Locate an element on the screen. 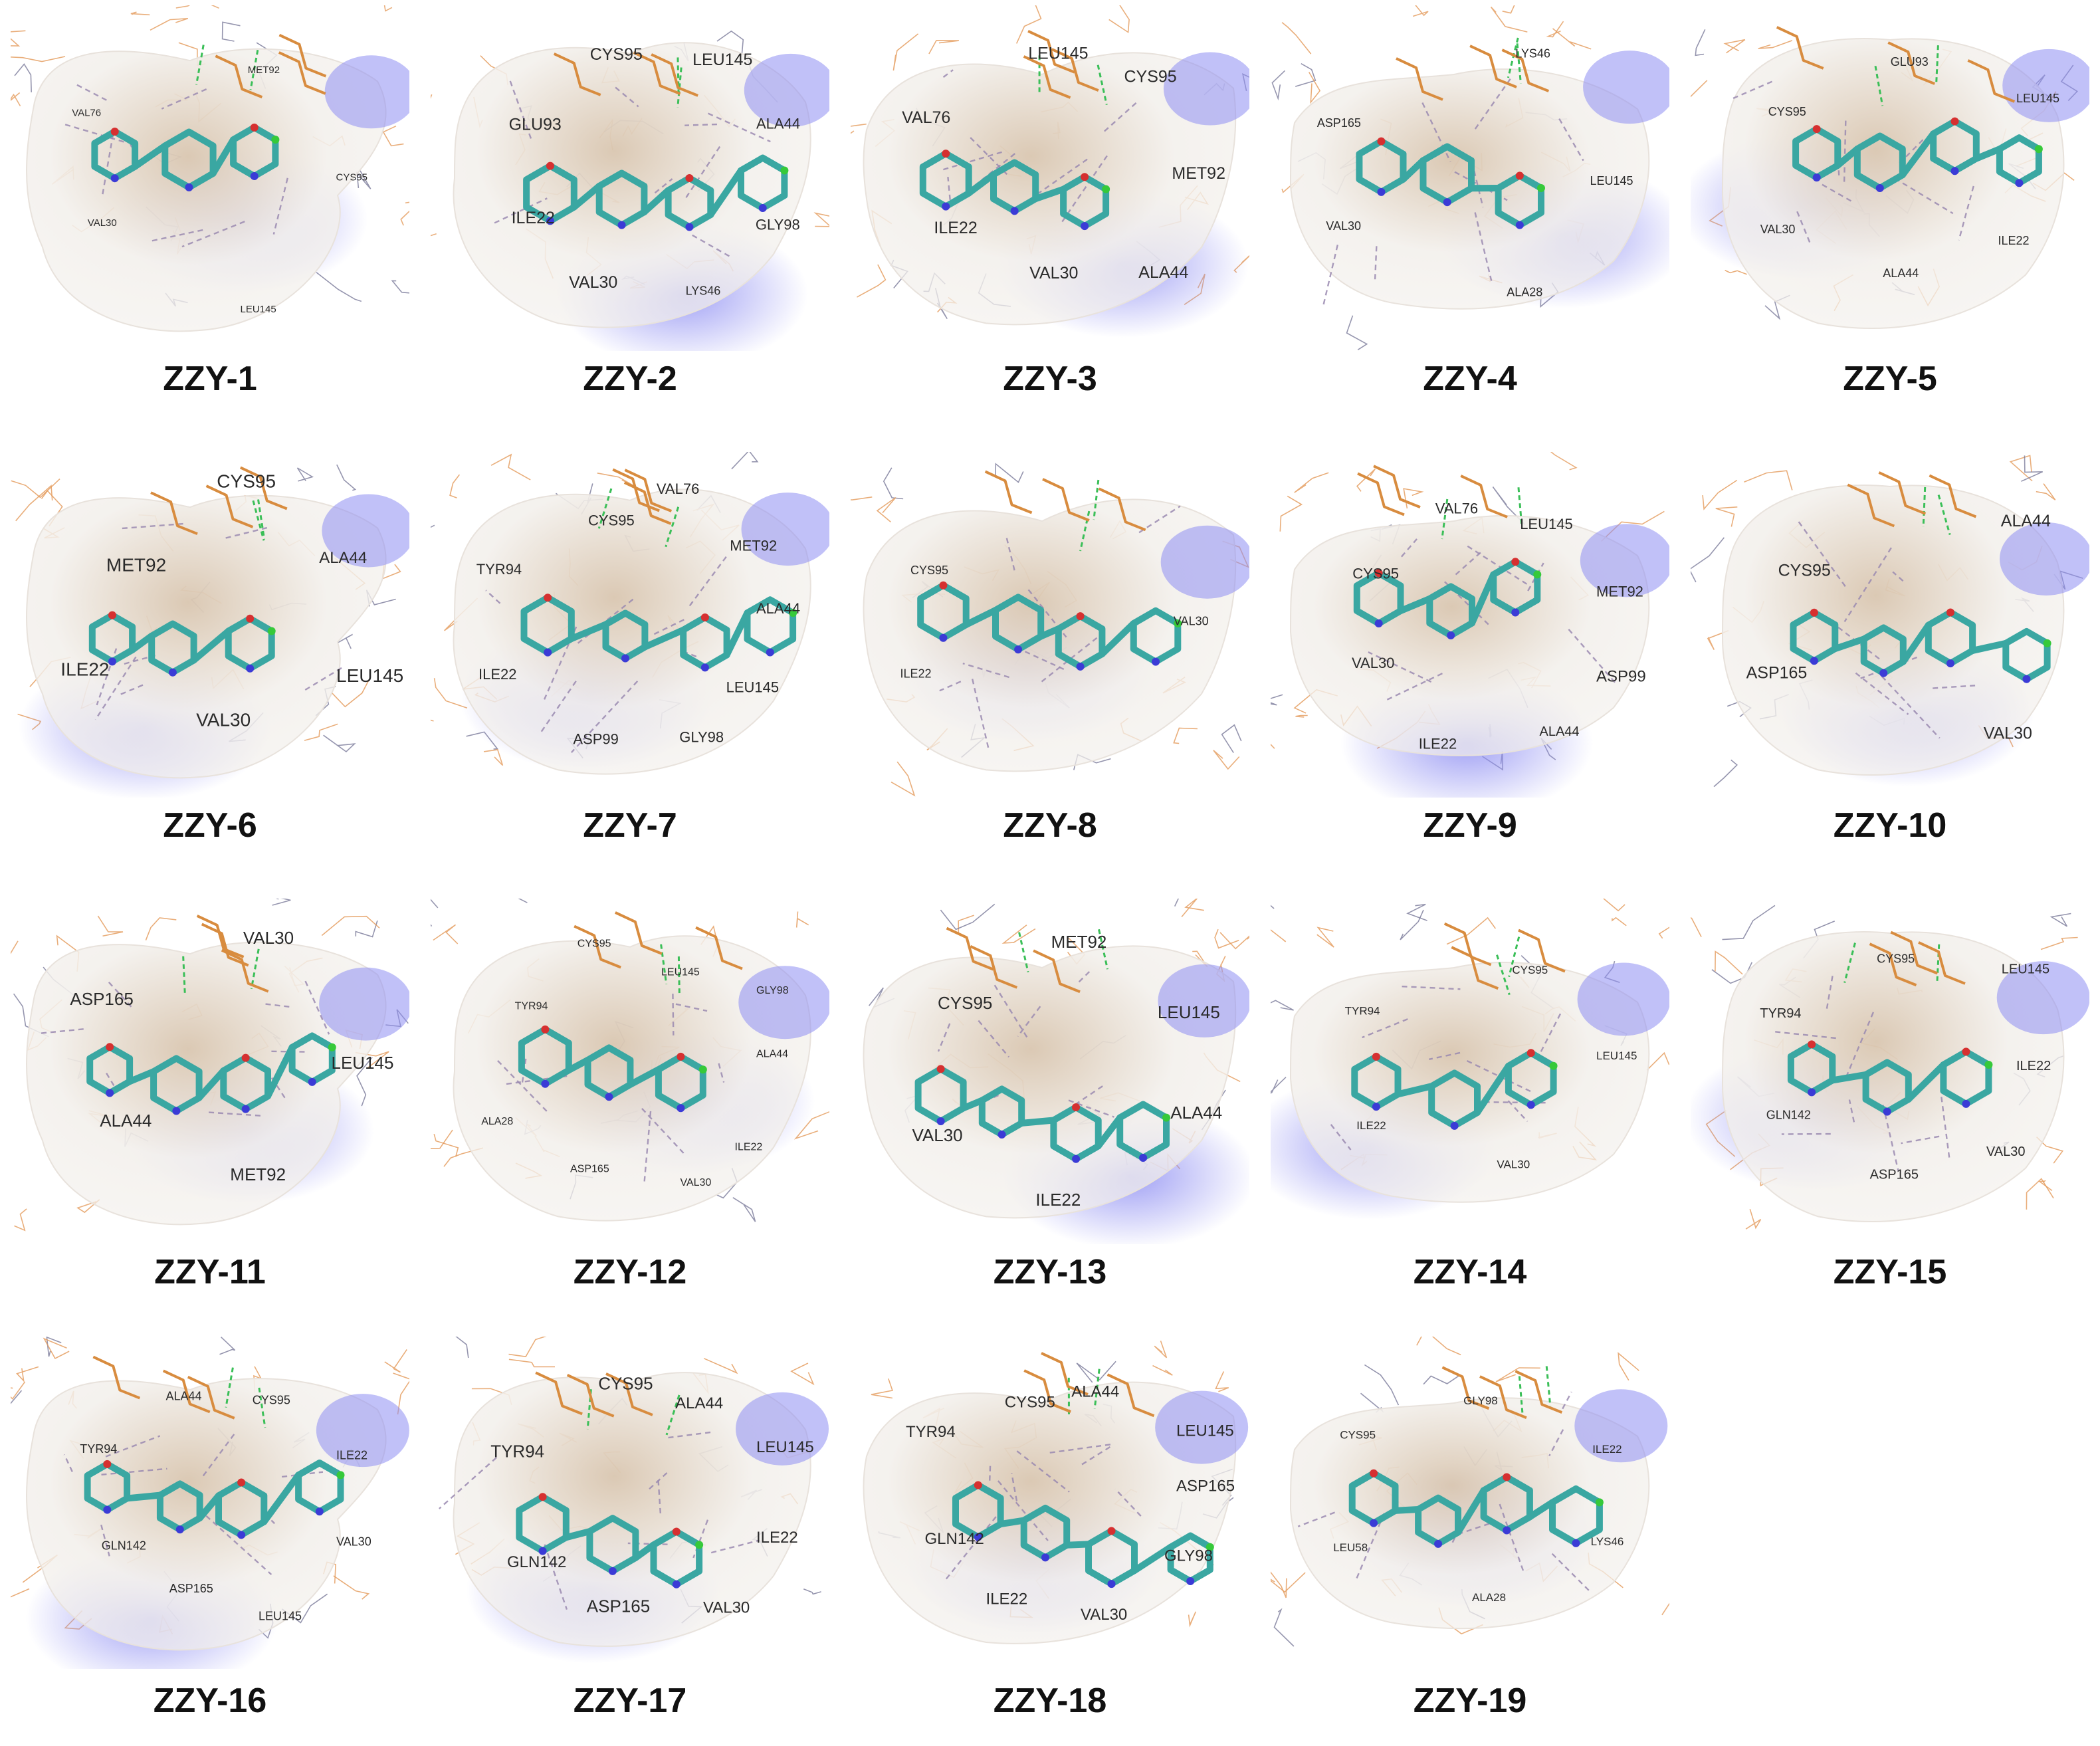  residue-labels: TYR94 CYS95 LEU145 VAL30 ILE22 is located at coordinates (1491, 1067).